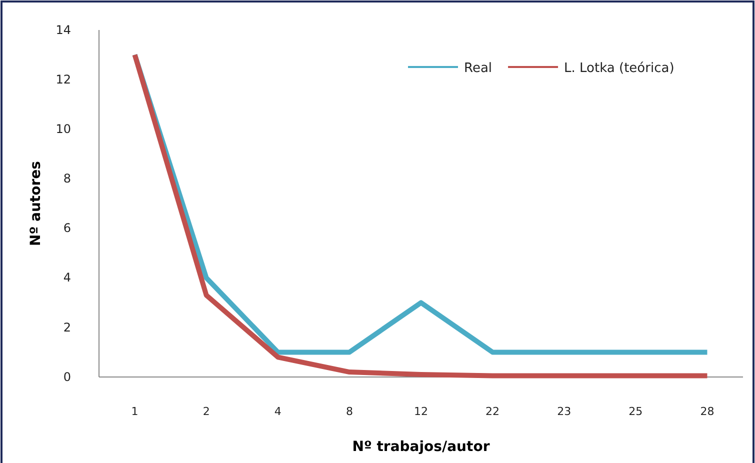 The height and width of the screenshot is (463, 755). Describe the element at coordinates (67, 327) in the screenshot. I see `y-tick-label: 2` at that location.